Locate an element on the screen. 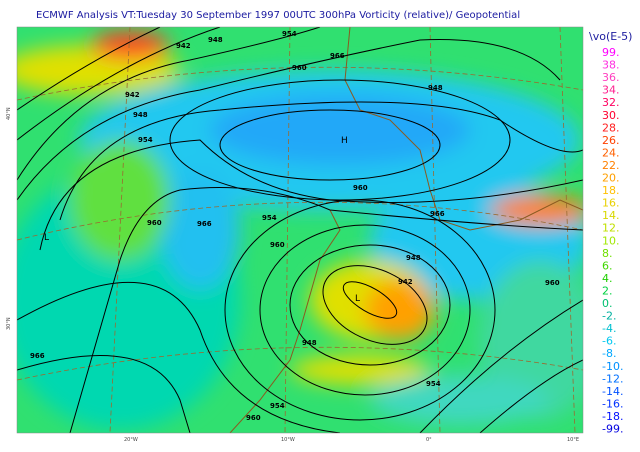 This screenshot has width=640, height=452. legend-label: -14. is located at coordinates (612, 391).